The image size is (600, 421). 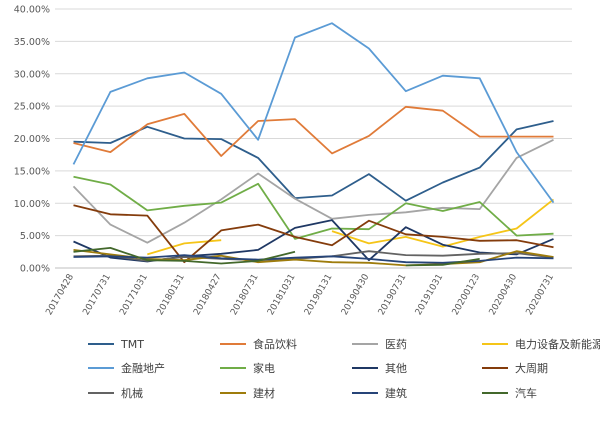 What do you see at coordinates (32, 10) in the screenshot?
I see `y-tick-label: 40.00%` at bounding box center [32, 10].